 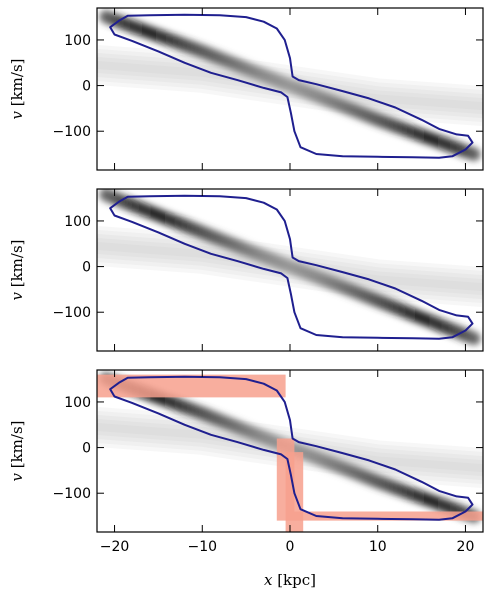 What do you see at coordinates (290, 547) in the screenshot?
I see `x-tick-label: 0` at bounding box center [290, 547].